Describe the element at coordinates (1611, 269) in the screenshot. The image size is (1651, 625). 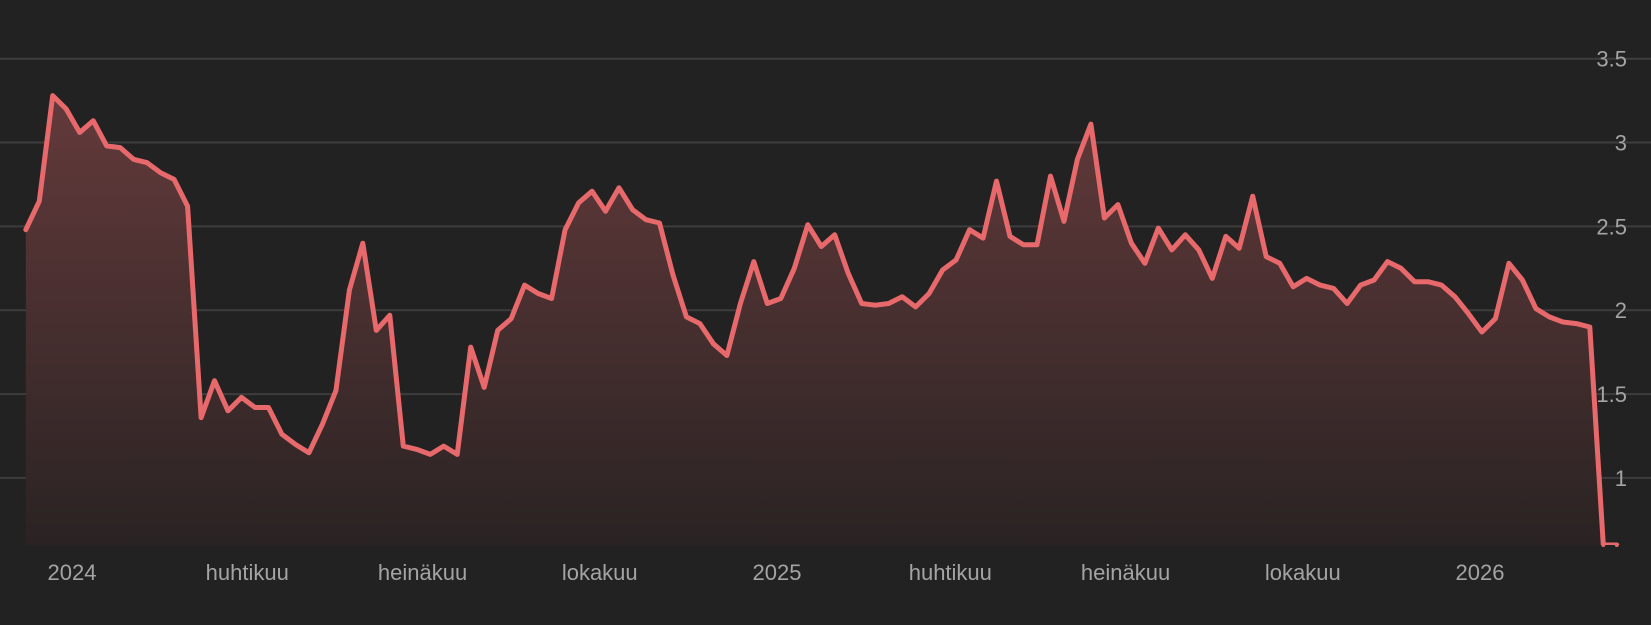
I see `y-axis-ticks: 3.5 3 2.5 2 1.5 1` at that location.